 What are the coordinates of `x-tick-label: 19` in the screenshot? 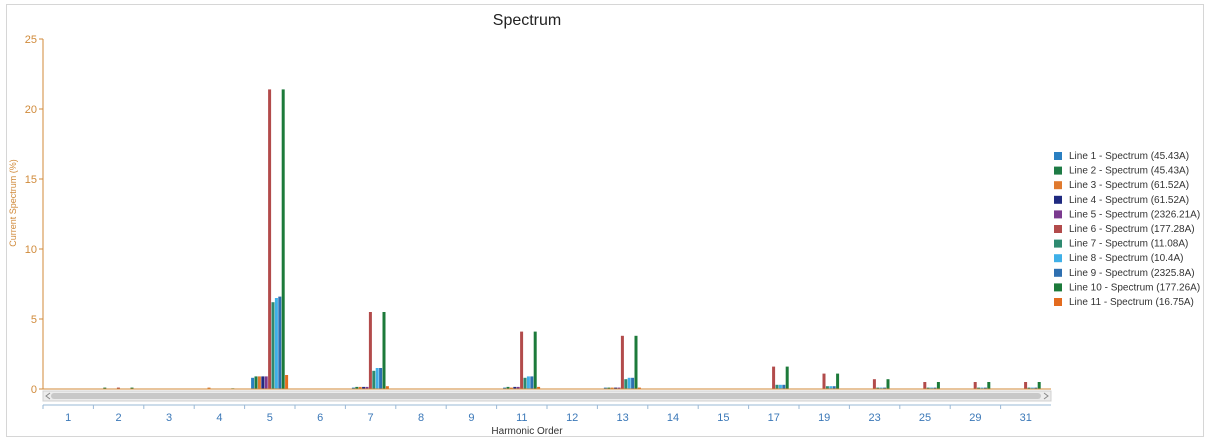 It's located at (824, 418).